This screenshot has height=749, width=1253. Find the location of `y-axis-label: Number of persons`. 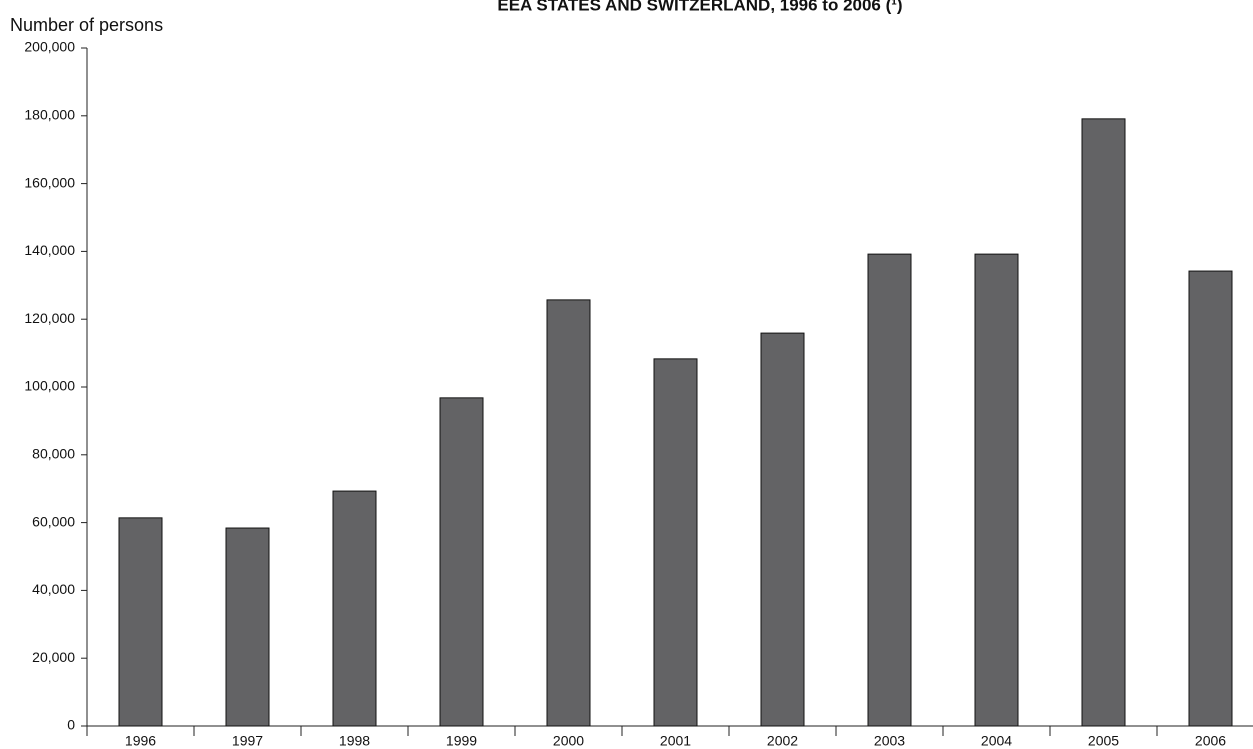

y-axis-label: Number of persons is located at coordinates (86, 25).